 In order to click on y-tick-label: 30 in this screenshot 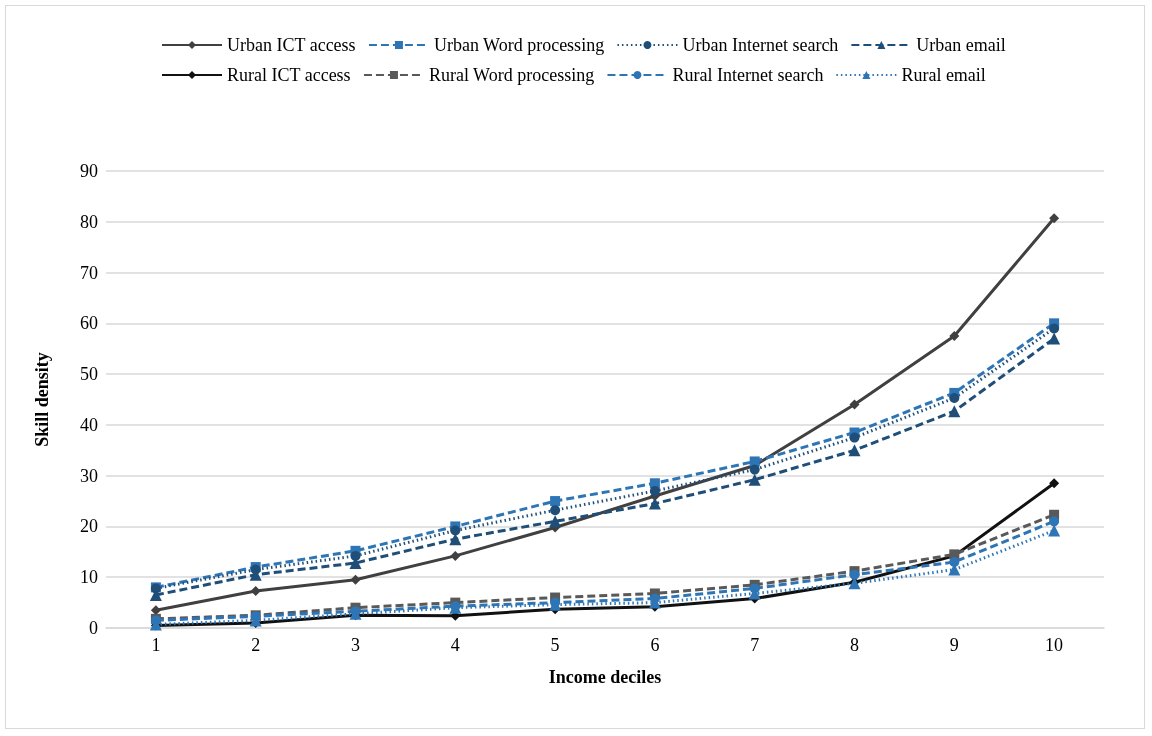, I will do `click(89, 475)`.